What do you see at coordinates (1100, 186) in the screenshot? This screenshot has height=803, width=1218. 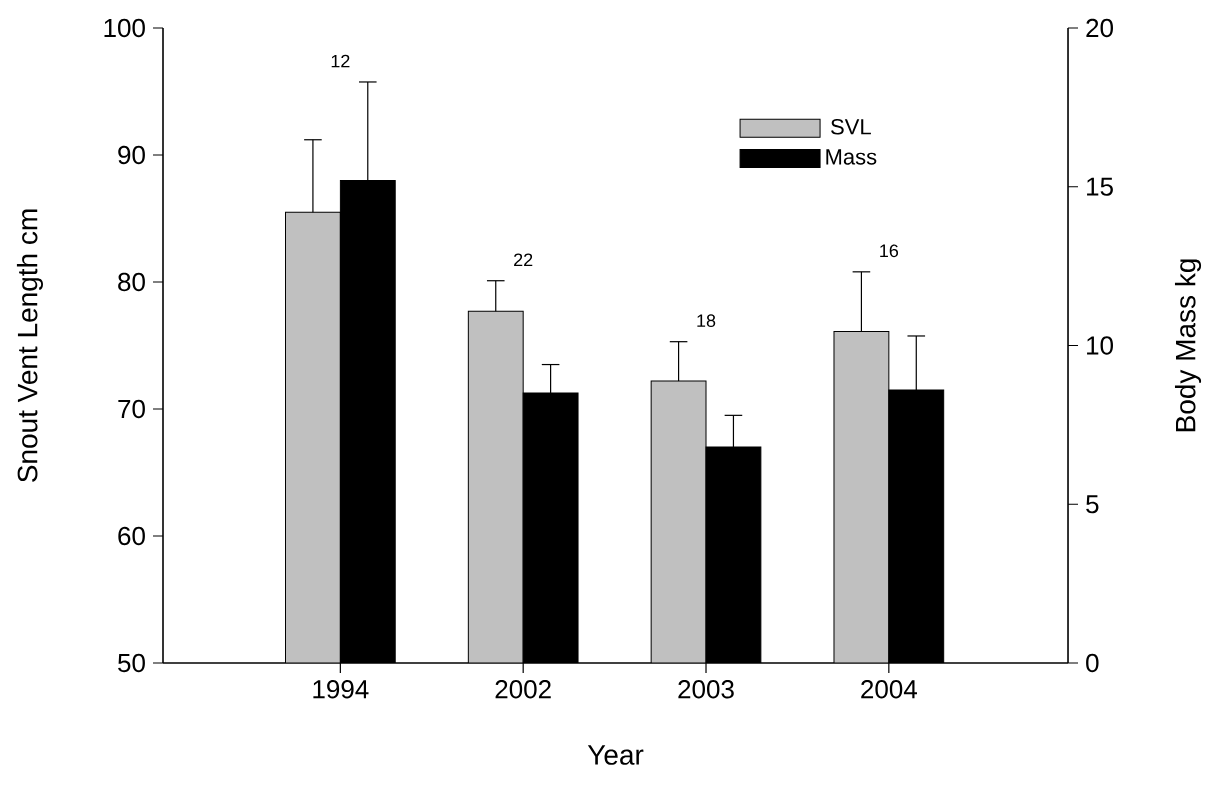 I see `y2-tick-label: 15` at bounding box center [1100, 186].